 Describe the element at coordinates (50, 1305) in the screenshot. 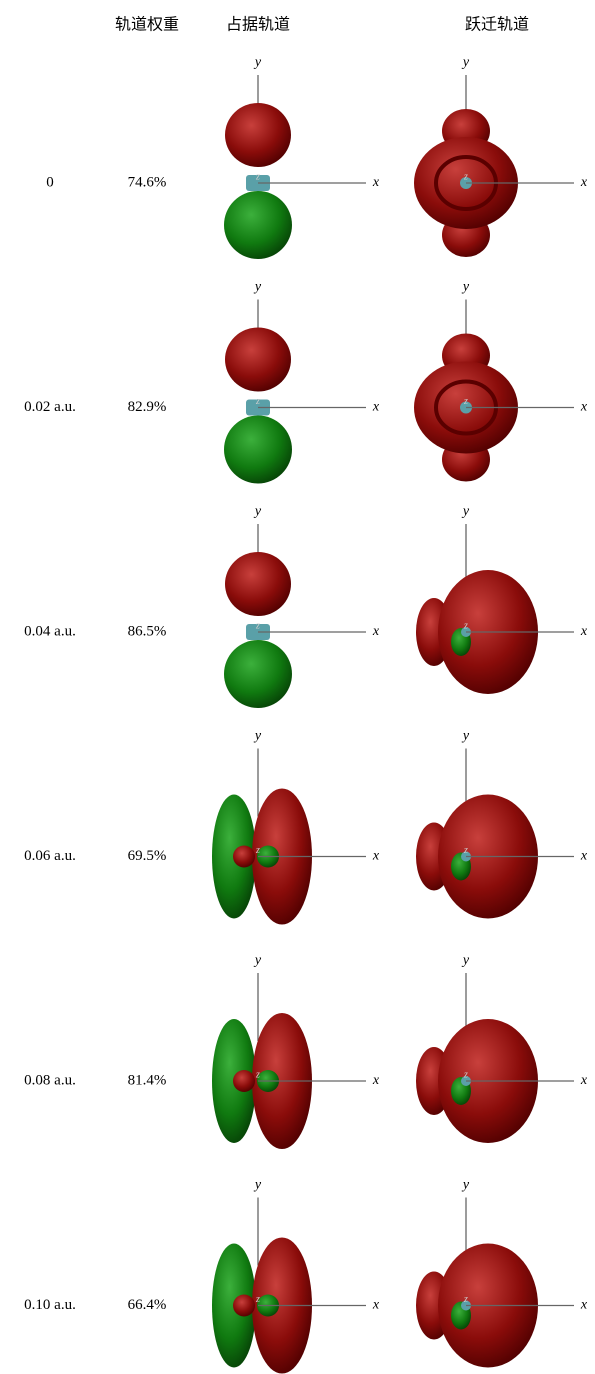

I see `field-label: 0.10 a.u.` at that location.